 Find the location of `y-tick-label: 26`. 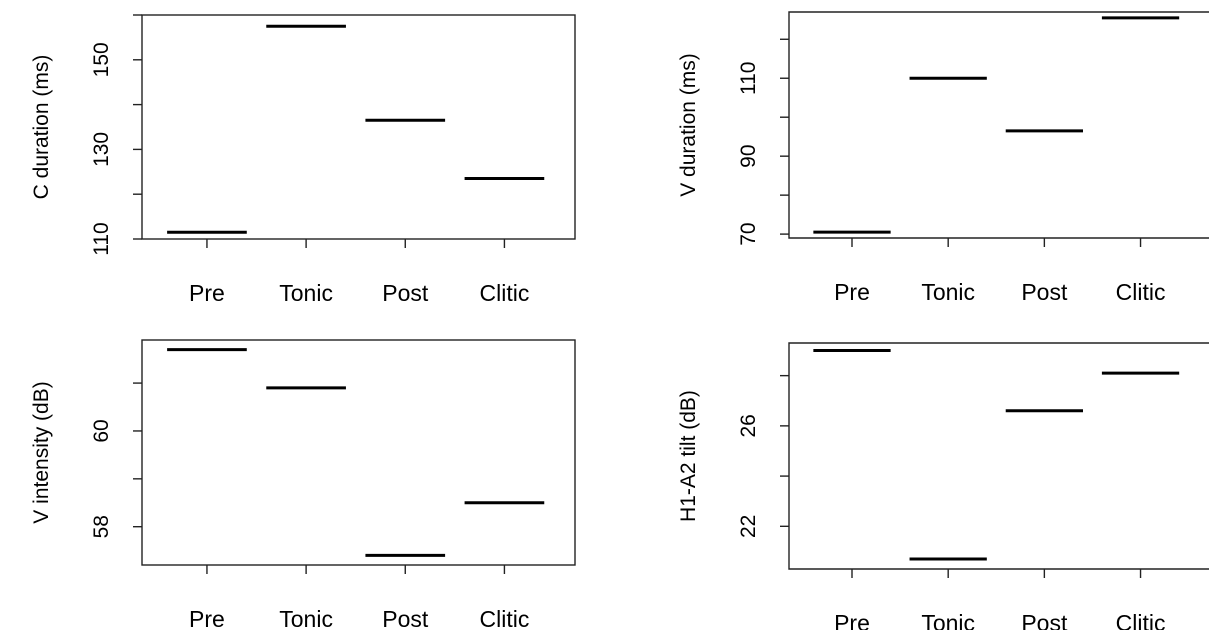

y-tick-label: 26 is located at coordinates (748, 425).